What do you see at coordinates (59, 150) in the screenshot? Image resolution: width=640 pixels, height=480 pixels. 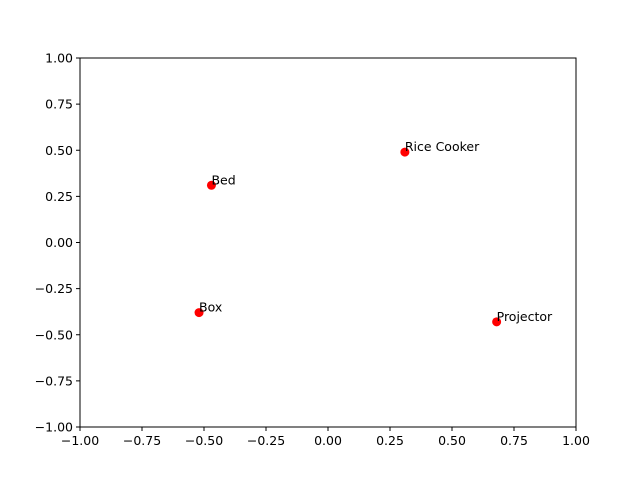 I see `y-tick-label: 0.50` at bounding box center [59, 150].